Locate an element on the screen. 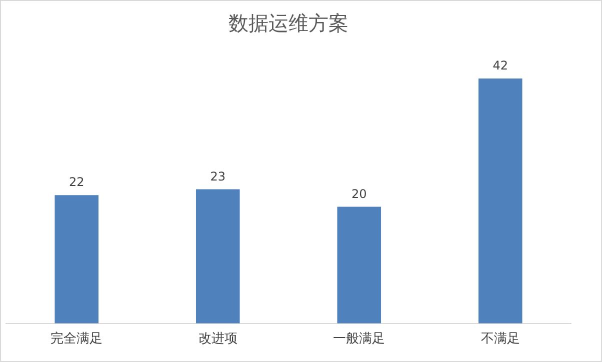 Image resolution: width=602 pixels, height=362 pixels. x-tick-label: 改进项 is located at coordinates (218, 339).